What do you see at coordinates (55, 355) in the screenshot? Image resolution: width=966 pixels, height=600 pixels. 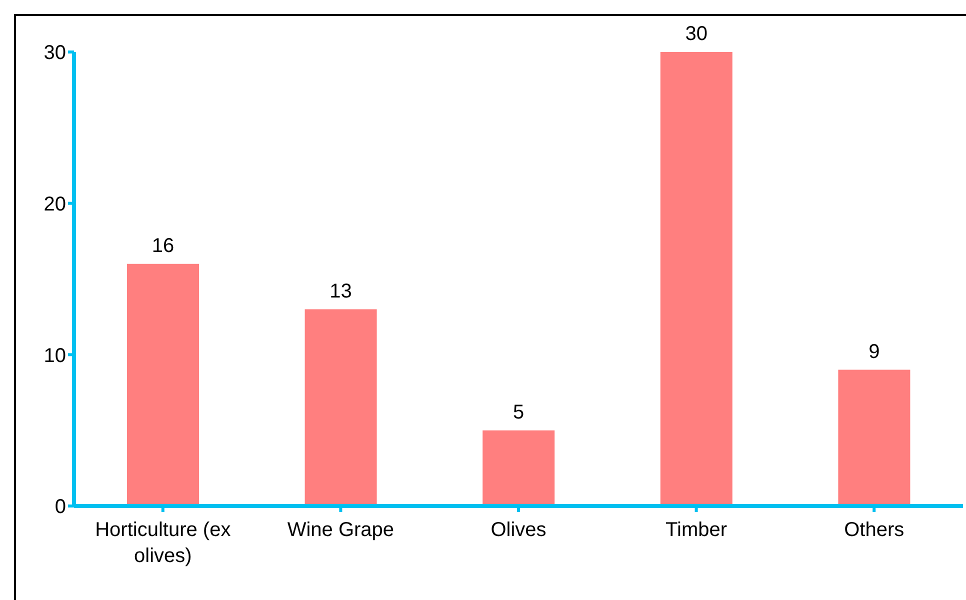 I see `y-tick-label: 10` at bounding box center [55, 355].